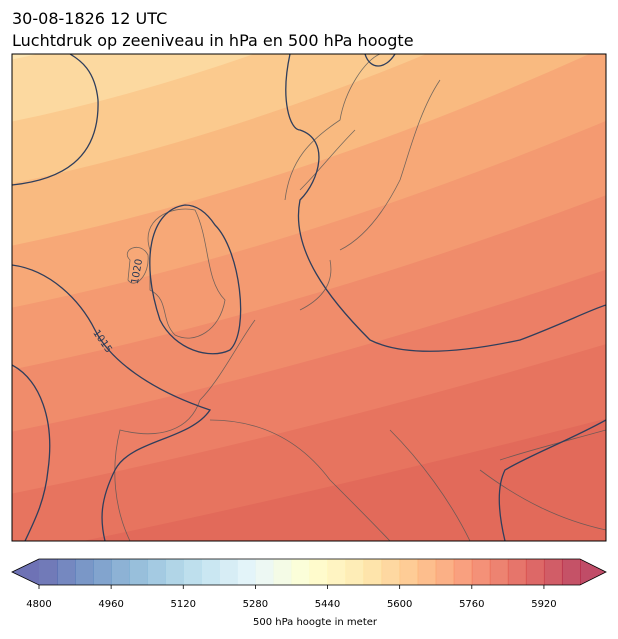  What do you see at coordinates (38, 604) in the screenshot?
I see `colorbar-tick-label: 4800` at bounding box center [38, 604].